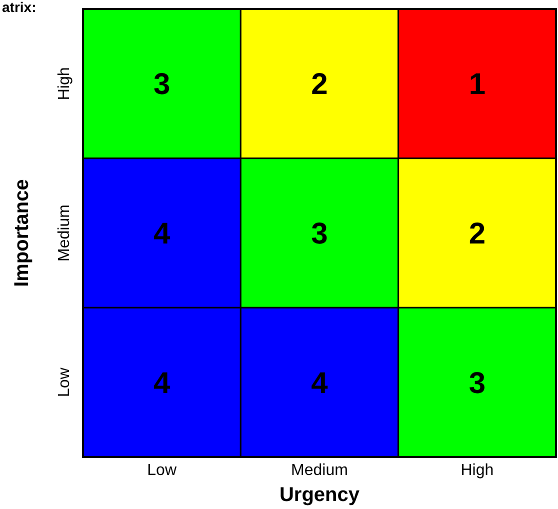 Image resolution: width=558 pixels, height=509 pixels. What do you see at coordinates (477, 85) in the screenshot?
I see `data-label: 1` at bounding box center [477, 85].